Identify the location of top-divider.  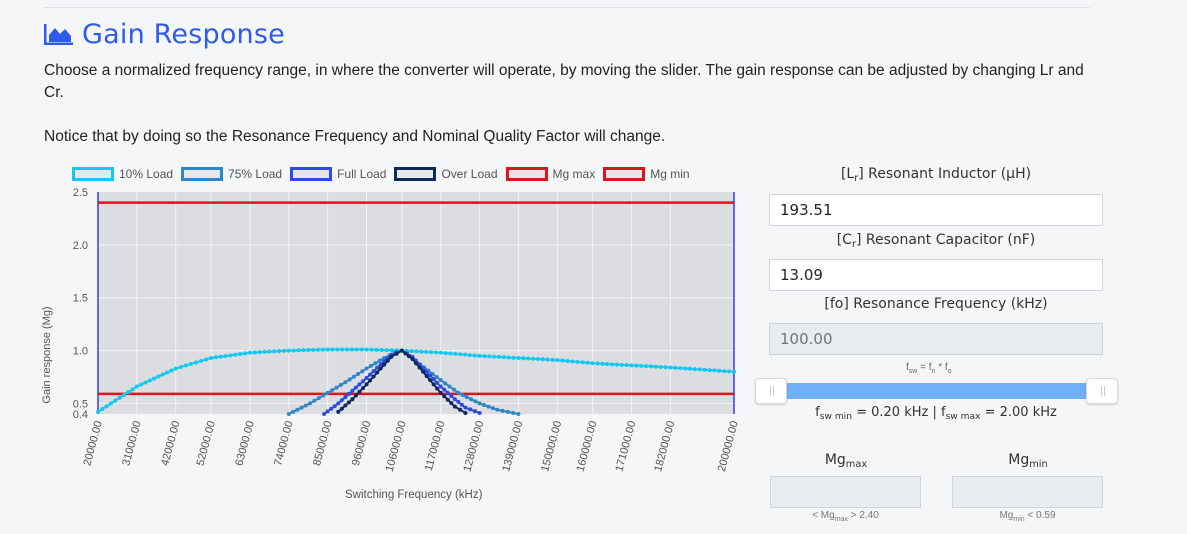
(567, 7).